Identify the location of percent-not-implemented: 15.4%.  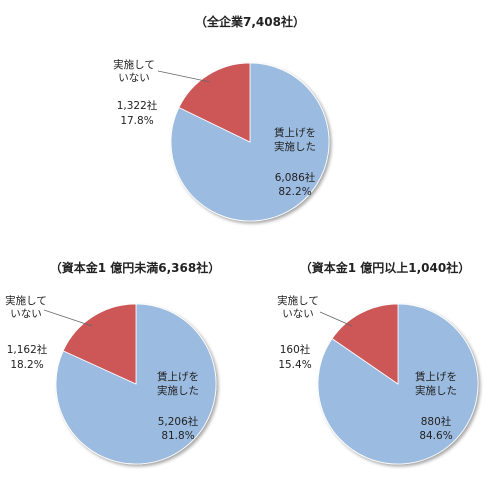
(294, 365).